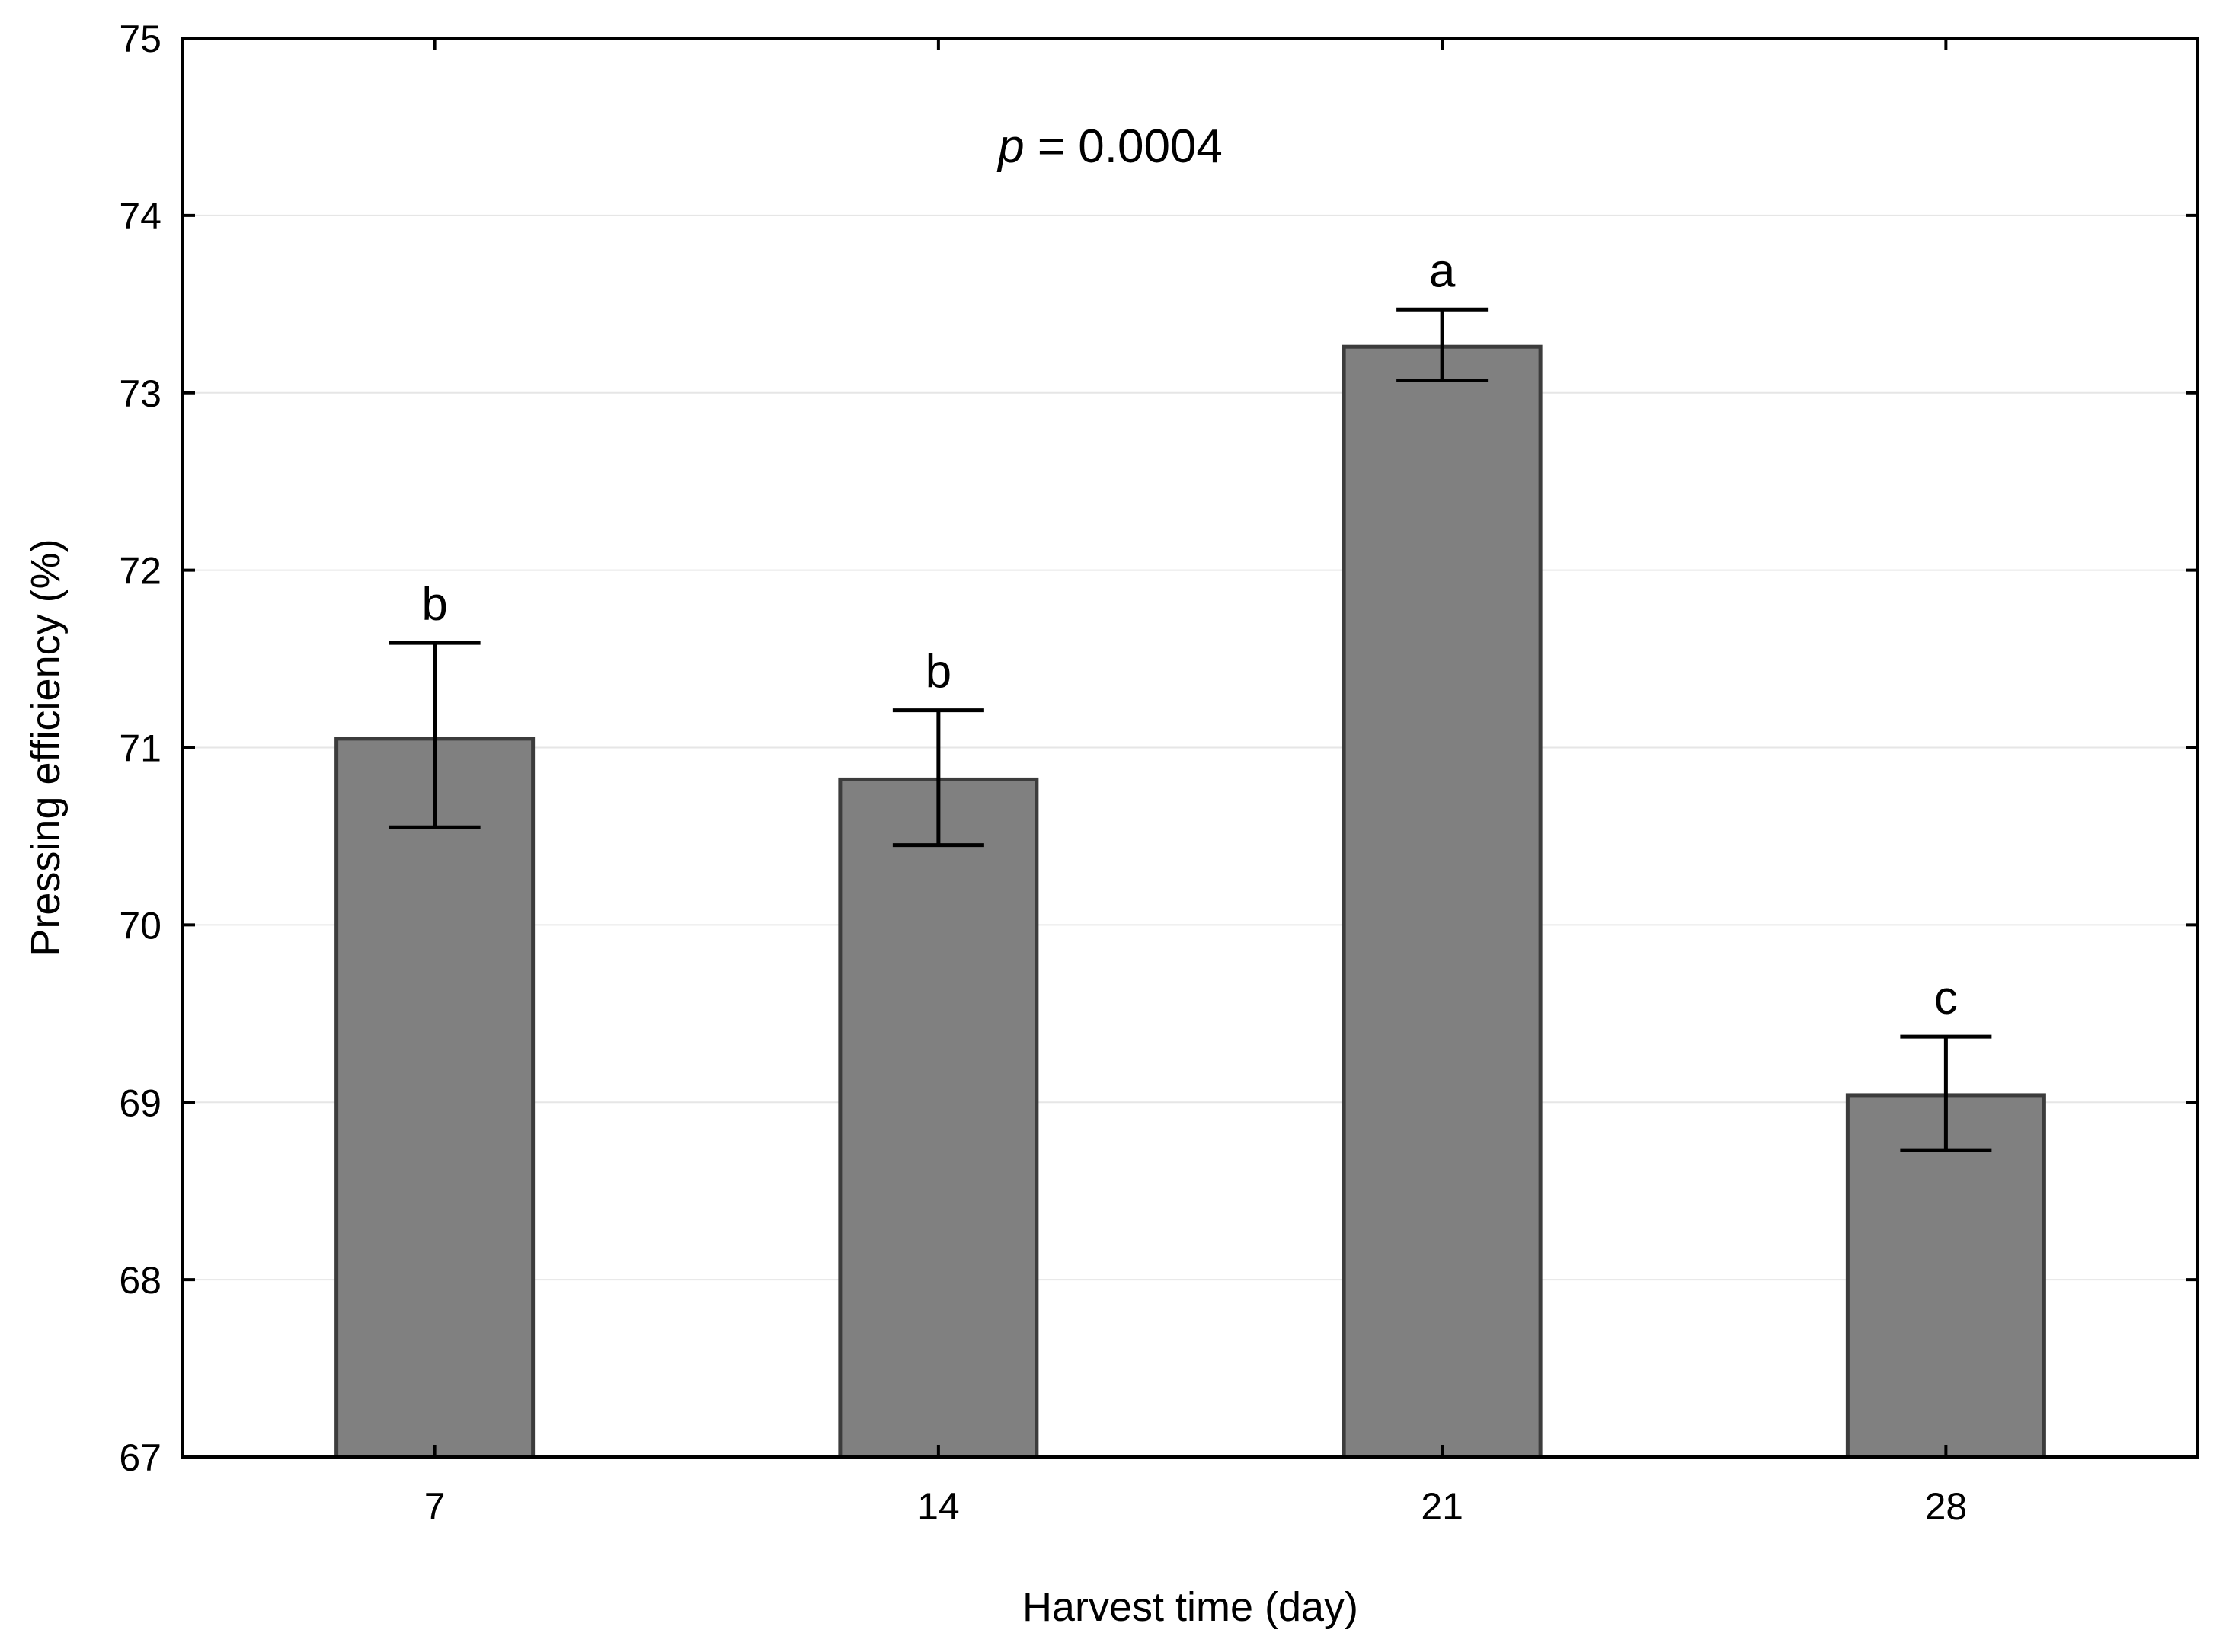 This screenshot has height=1652, width=2213. I want to click on x-tick-label: 7, so click(435, 1506).